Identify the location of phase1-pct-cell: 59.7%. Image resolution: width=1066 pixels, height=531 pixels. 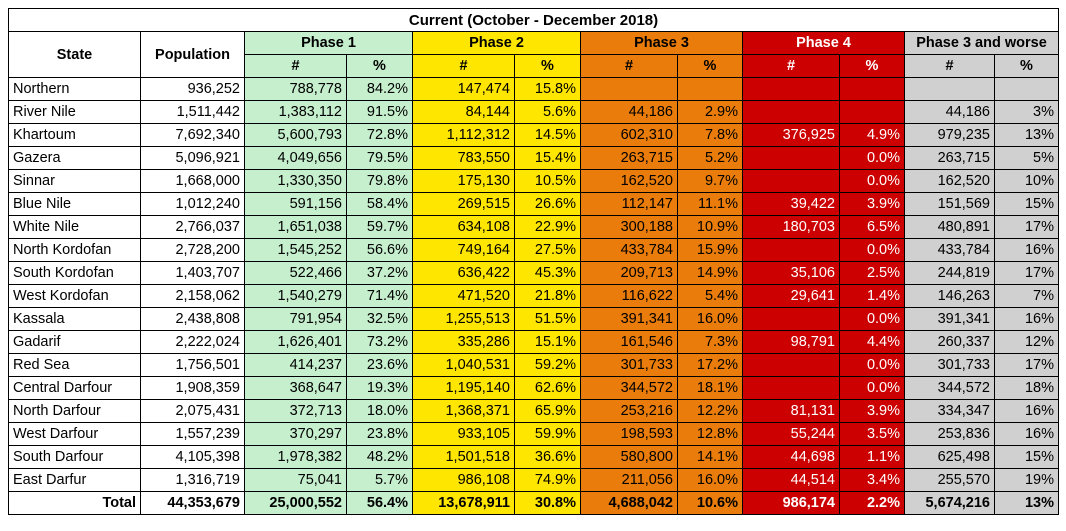
(379, 227).